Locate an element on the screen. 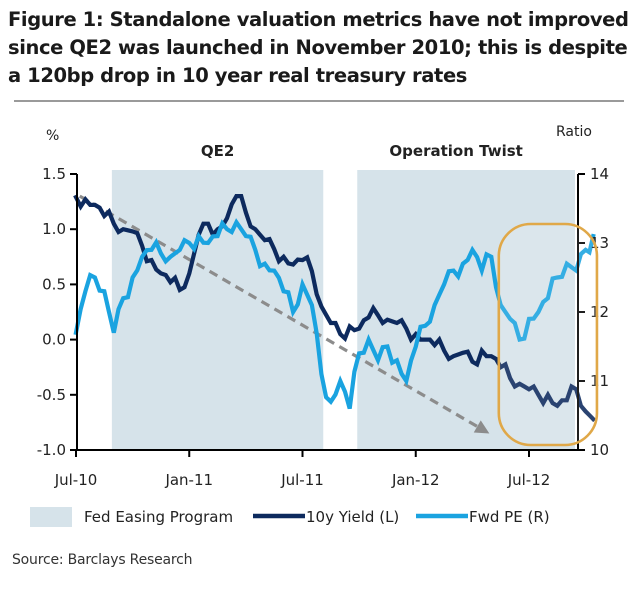 This screenshot has height=590, width=640. x-tick-label: Jul-10 is located at coordinates (76, 480).